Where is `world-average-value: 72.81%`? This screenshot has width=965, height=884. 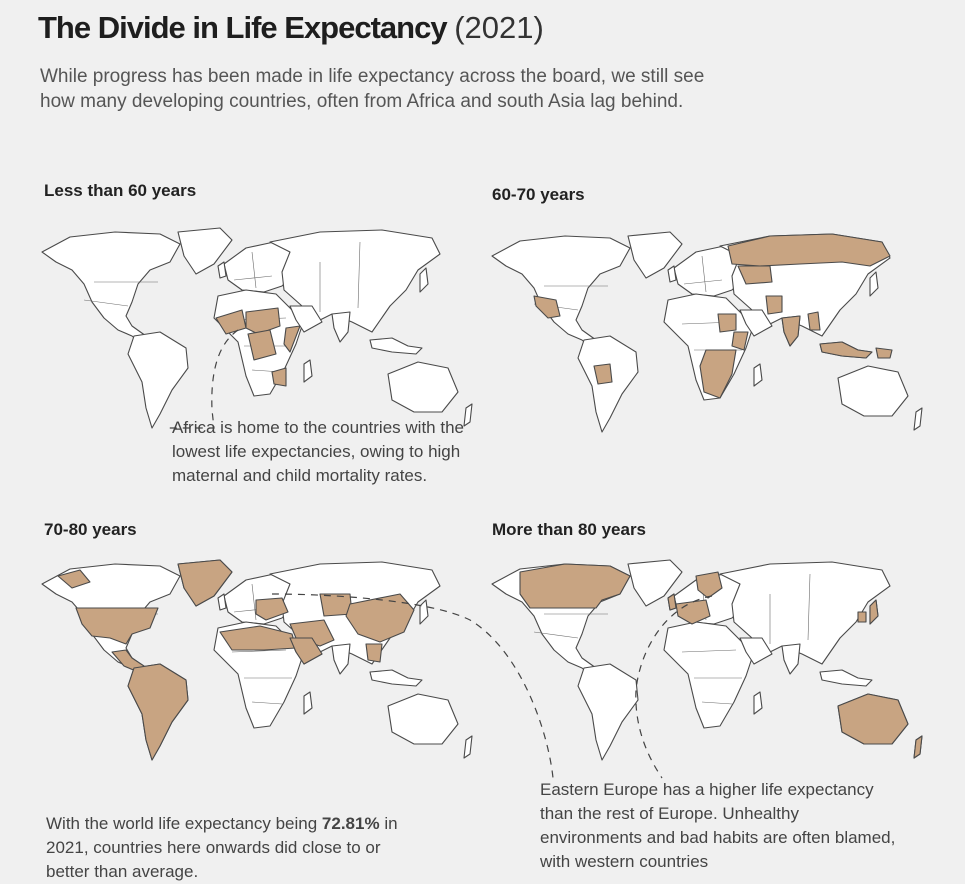
world-average-value: 72.81% is located at coordinates (350, 823).